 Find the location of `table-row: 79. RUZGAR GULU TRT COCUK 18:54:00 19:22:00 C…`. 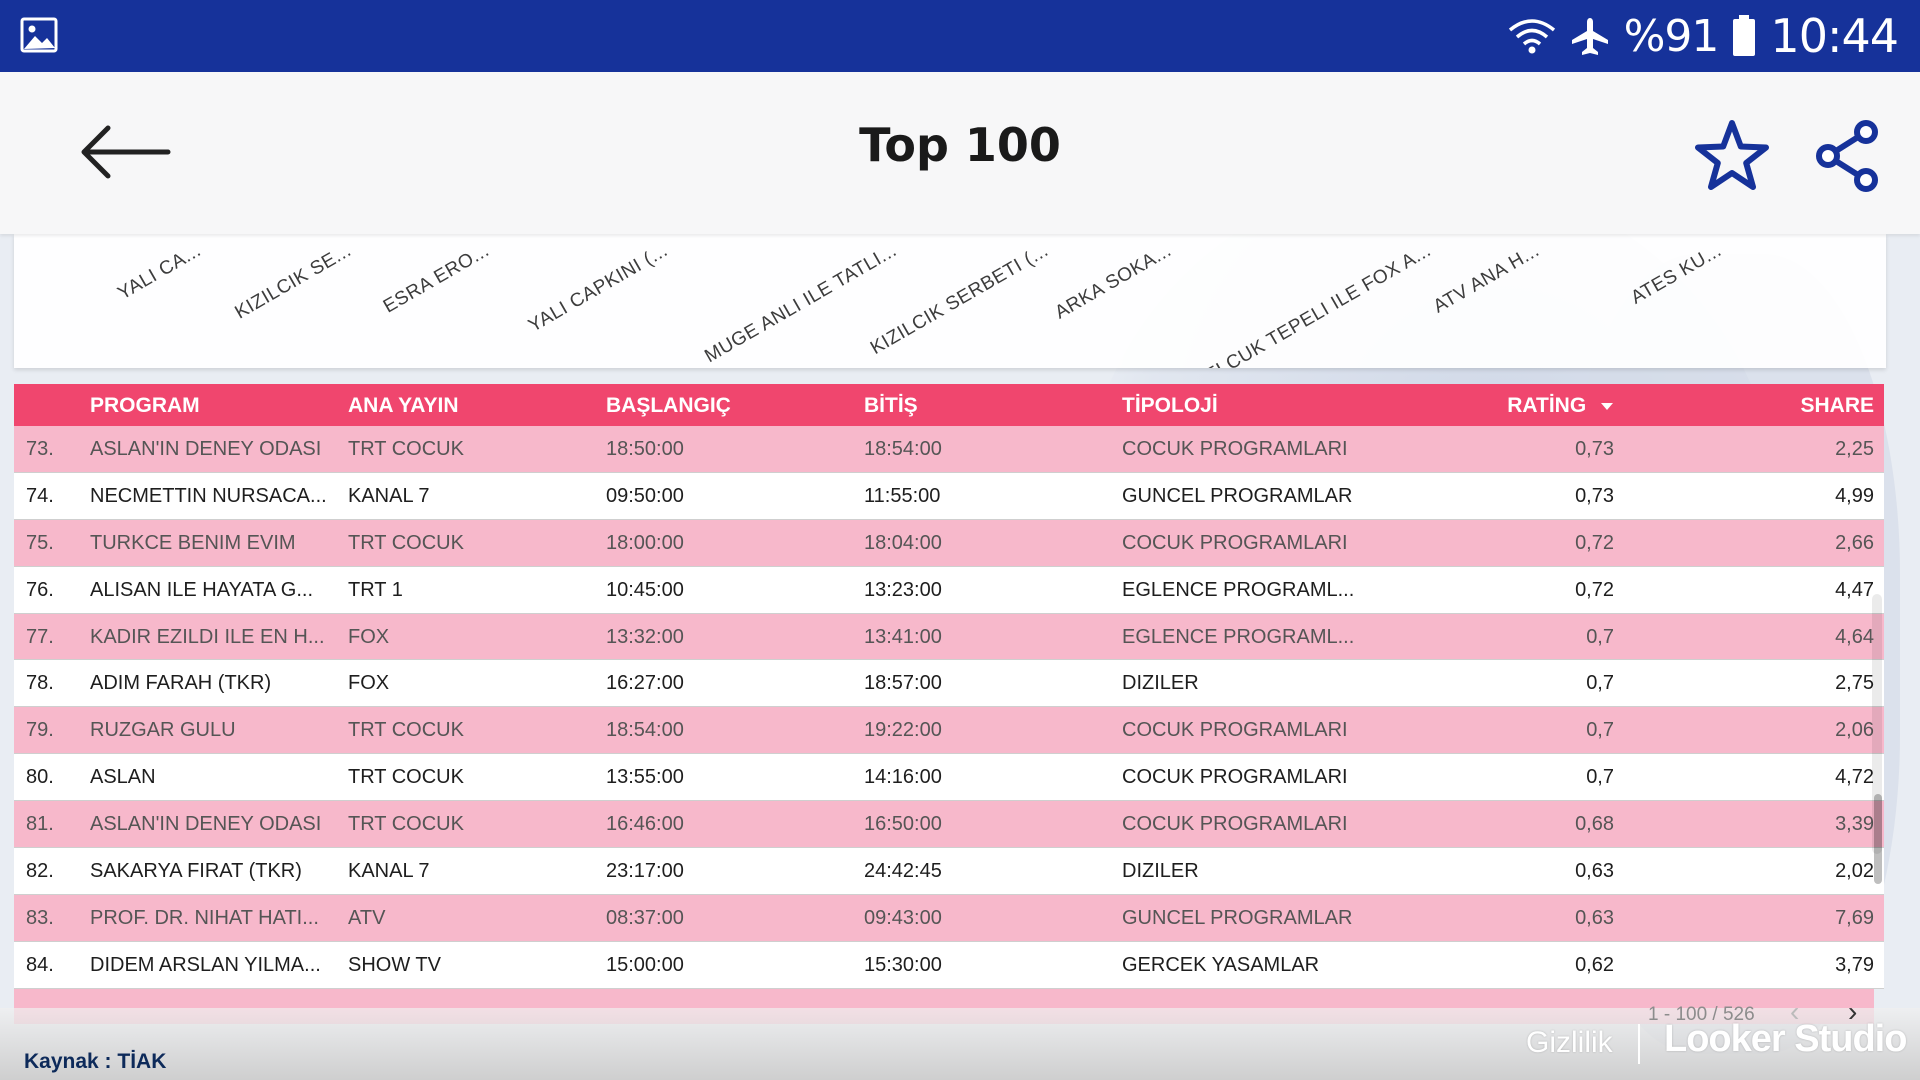

table-row: 79. RUZGAR GULU TRT COCUK 18:54:00 19:22:00 C… is located at coordinates (949, 731).